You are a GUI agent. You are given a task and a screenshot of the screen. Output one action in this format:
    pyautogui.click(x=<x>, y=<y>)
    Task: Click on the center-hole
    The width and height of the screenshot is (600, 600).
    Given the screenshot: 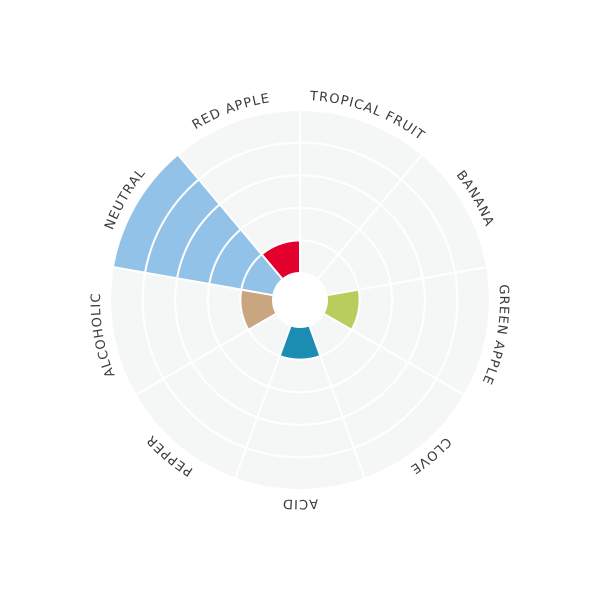 What is the action you would take?
    pyautogui.click(x=300, y=300)
    